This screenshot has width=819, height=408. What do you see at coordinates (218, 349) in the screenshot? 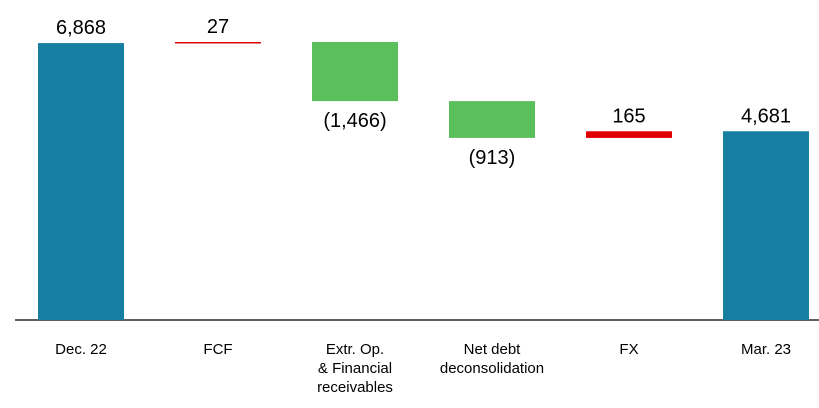
I see `x-tick-label: FCF` at bounding box center [218, 349].